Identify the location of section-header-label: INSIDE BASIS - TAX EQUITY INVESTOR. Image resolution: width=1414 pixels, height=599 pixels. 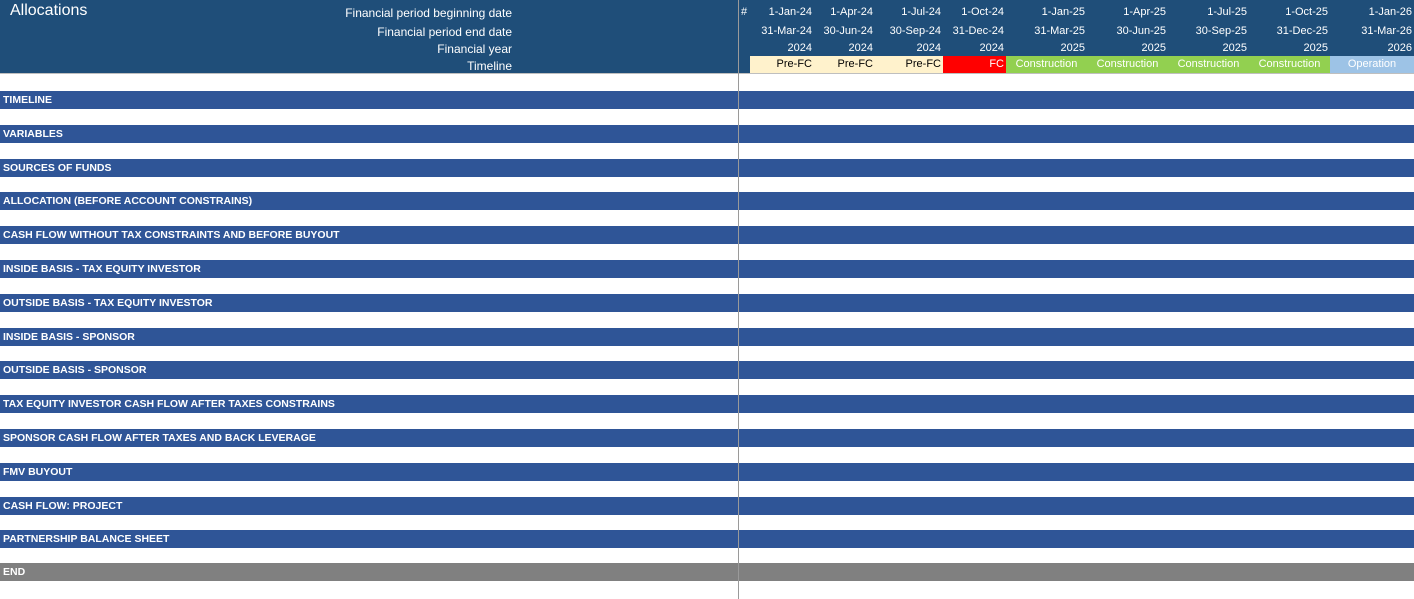
(102, 269).